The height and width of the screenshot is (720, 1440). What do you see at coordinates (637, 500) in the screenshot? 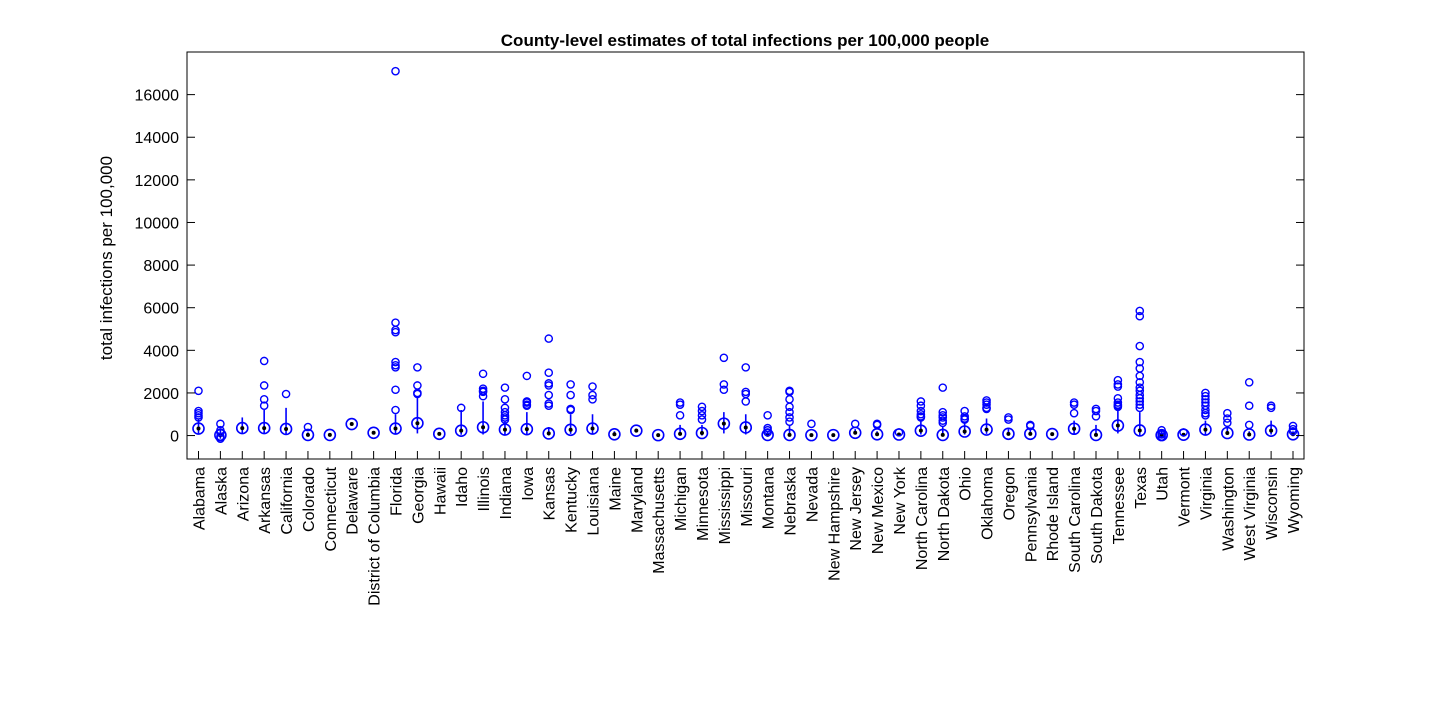
I see `x-tick-label: Maryland` at bounding box center [637, 500].